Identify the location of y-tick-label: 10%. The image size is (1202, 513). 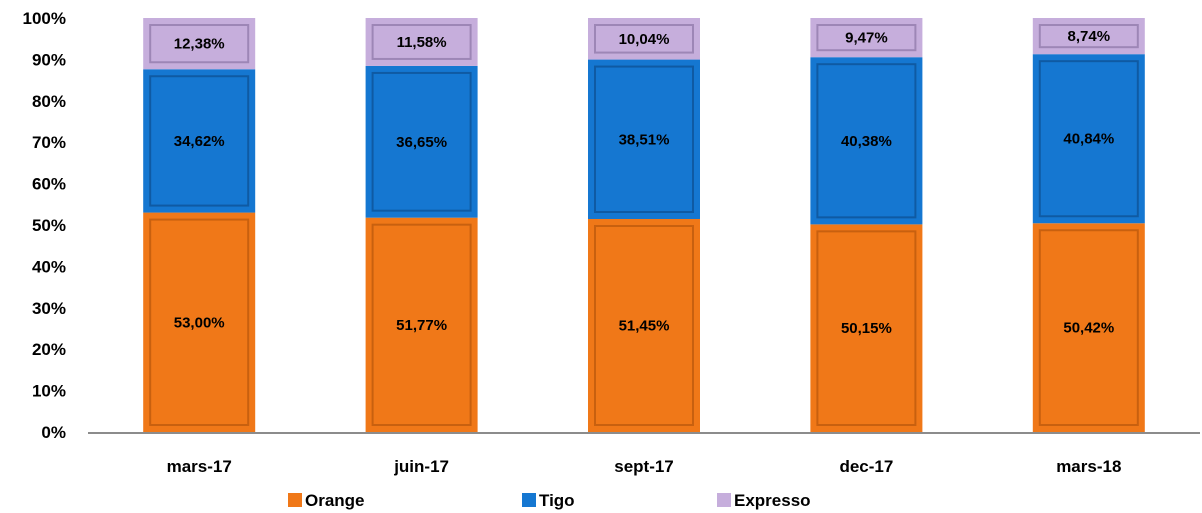
(49, 391).